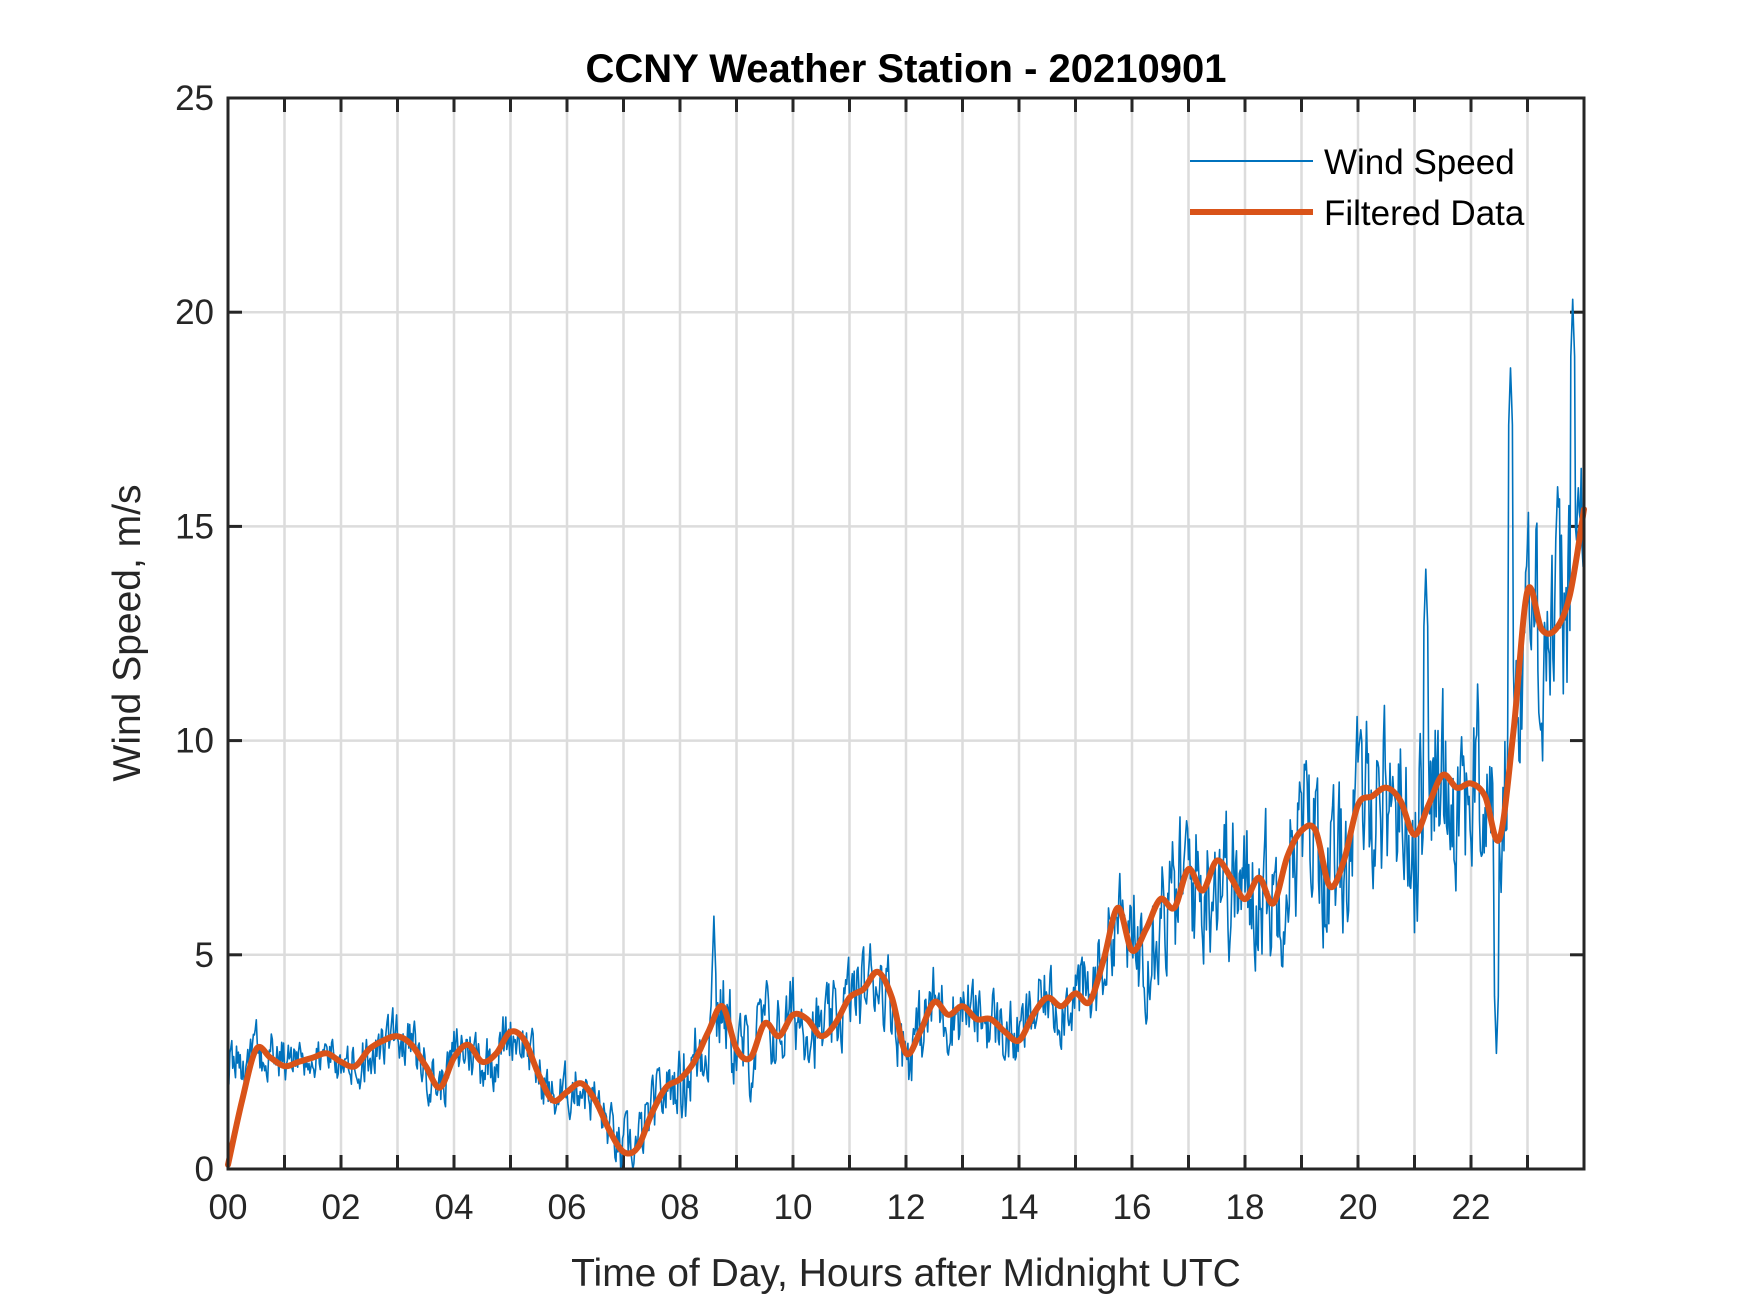  I want to click on x-tick-labels: 00 02 04 06 08 10 12 14 16 18 20 22, so click(850, 1207).